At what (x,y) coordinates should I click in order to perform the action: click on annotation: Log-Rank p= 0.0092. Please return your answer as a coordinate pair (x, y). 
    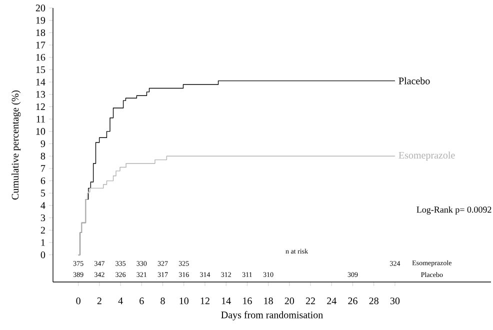
    Looking at the image, I should click on (454, 210).